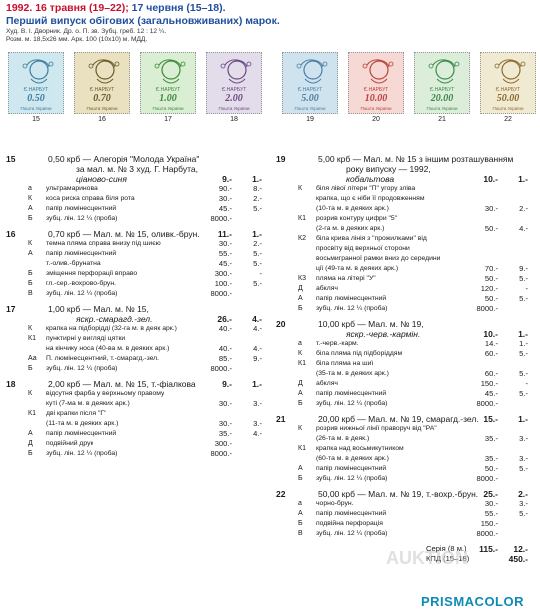 Image resolution: width=540 pixels, height=613 pixels. Describe the element at coordinates (302, 363) in the screenshot. I see `variety-code: К1` at that location.